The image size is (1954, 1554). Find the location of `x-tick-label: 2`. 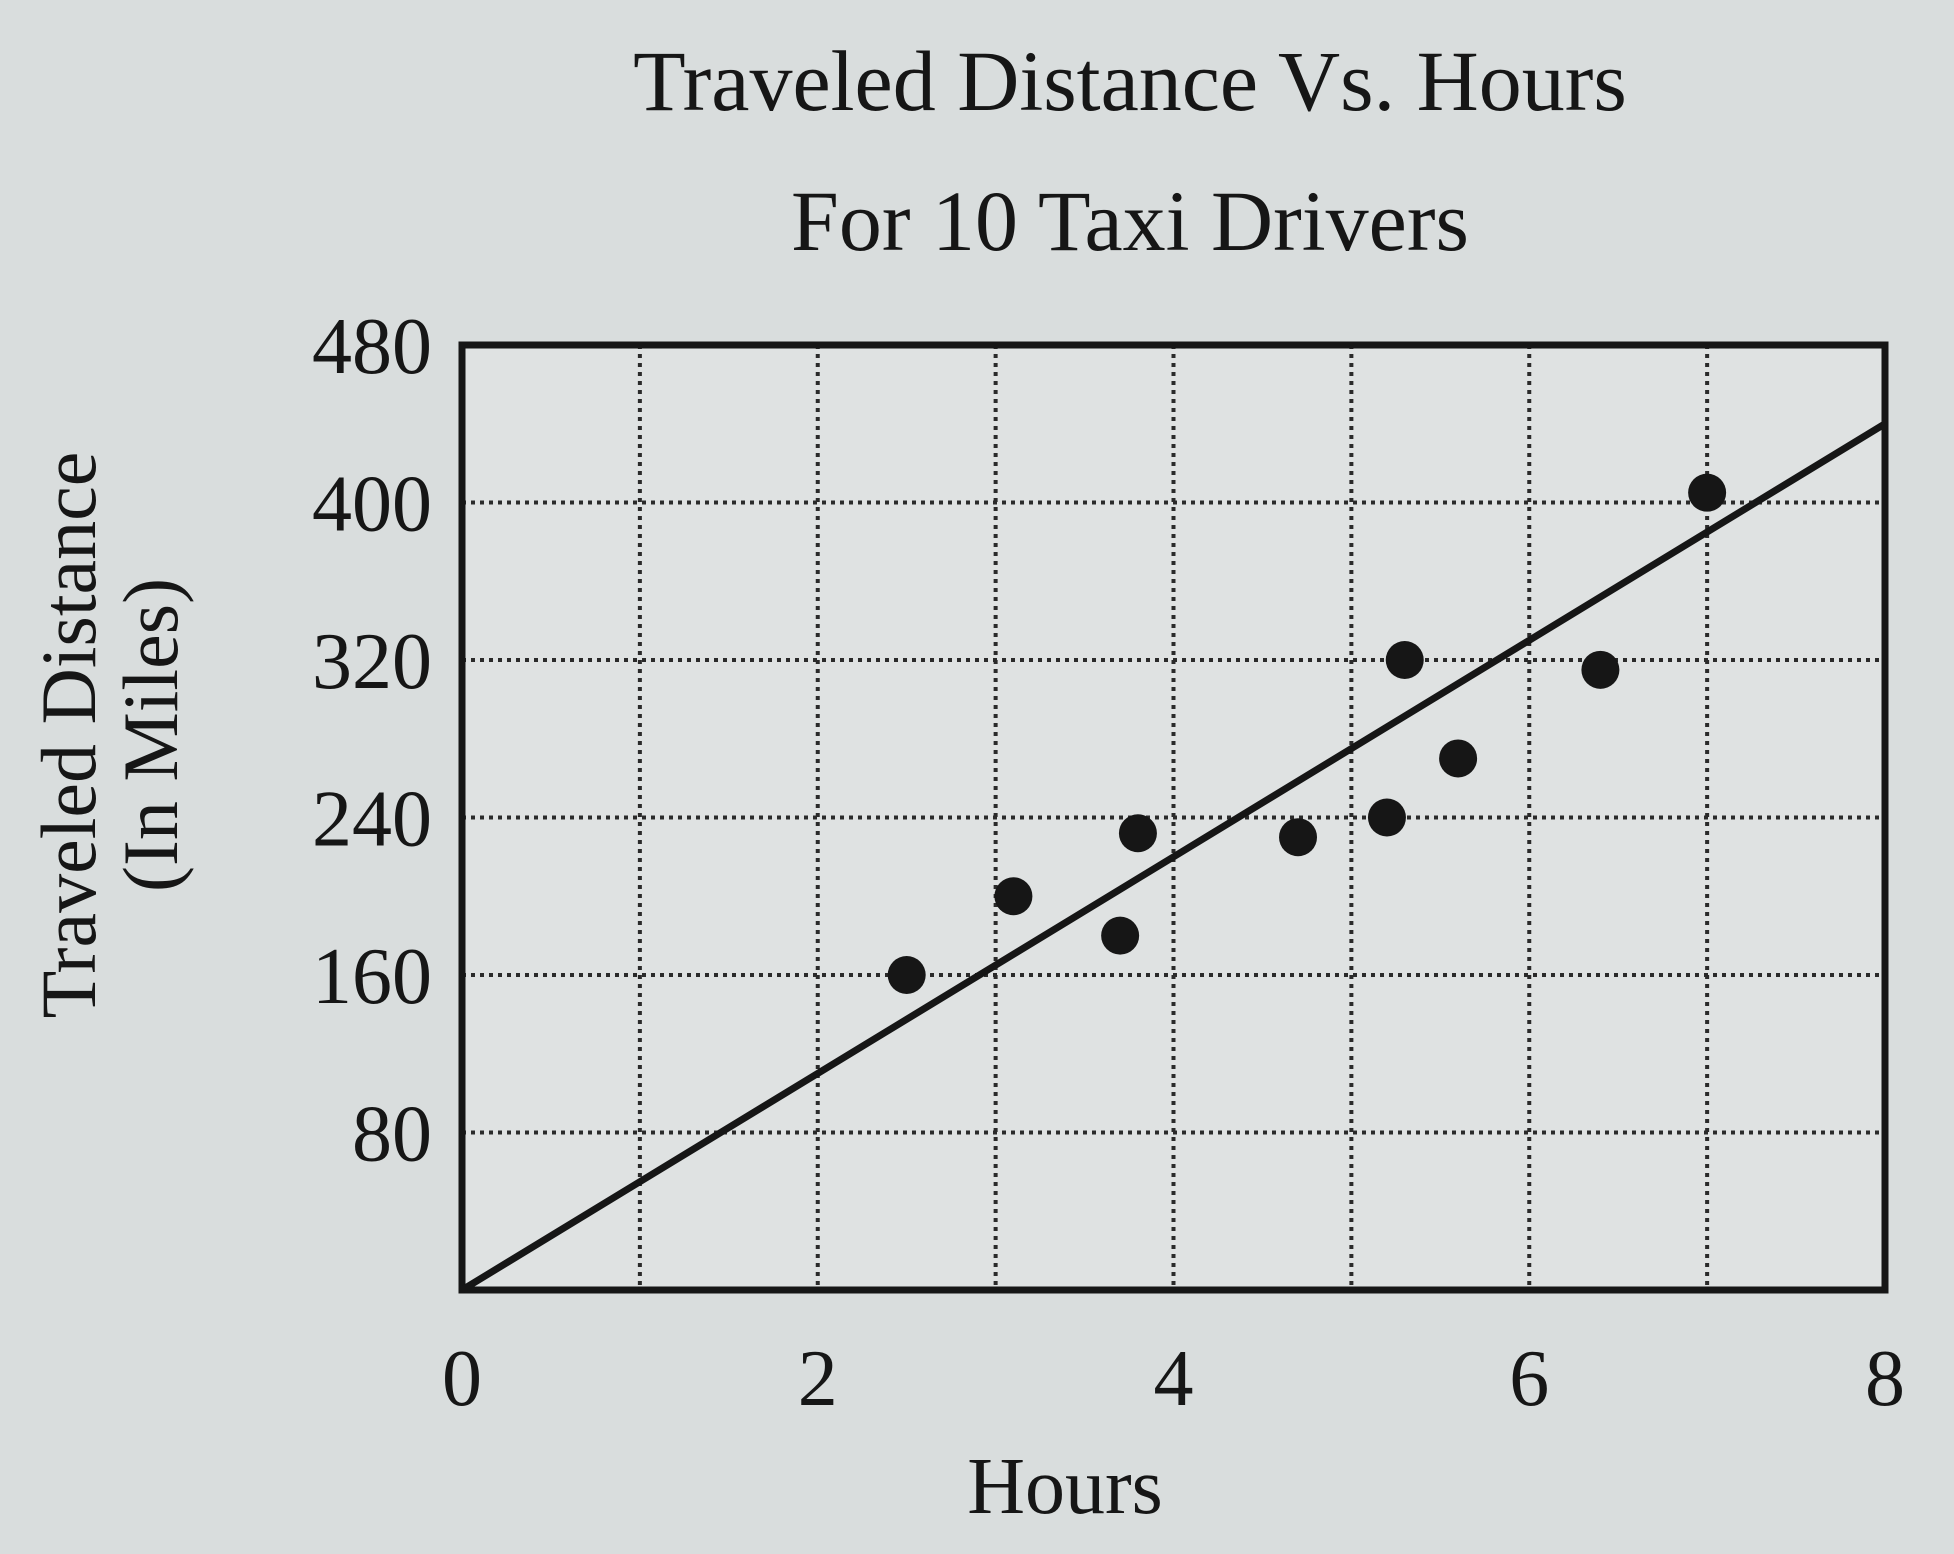

x-tick-label: 2 is located at coordinates (818, 1379).